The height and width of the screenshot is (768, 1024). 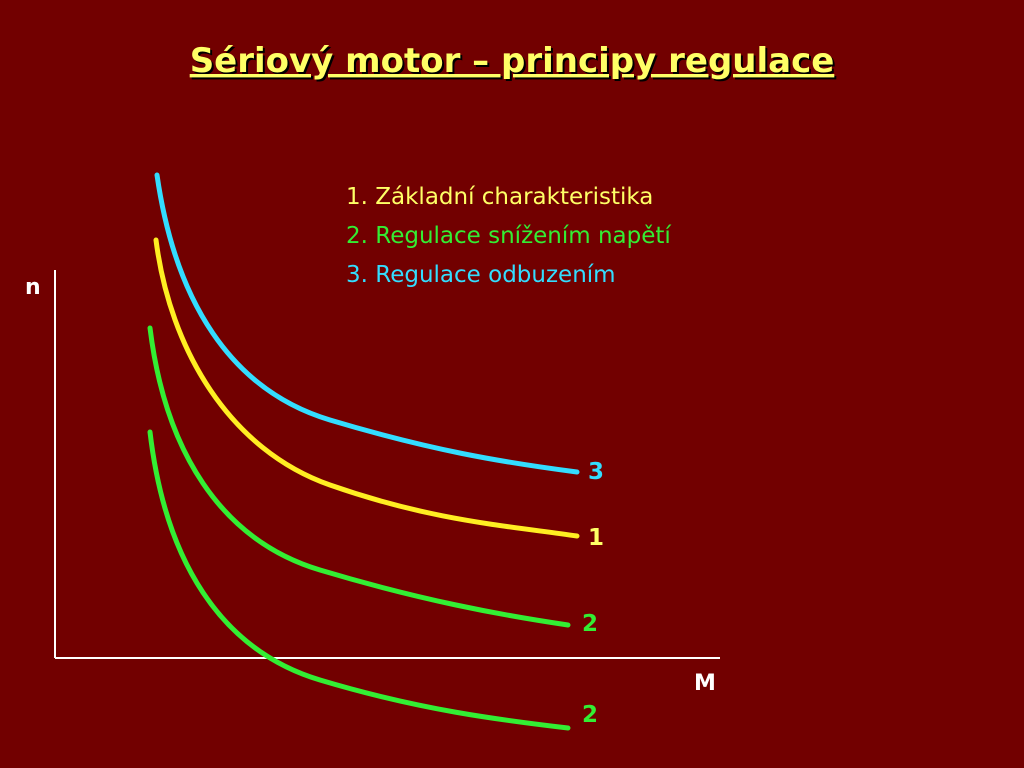 What do you see at coordinates (33, 287) in the screenshot?
I see `y-axis-label: n` at bounding box center [33, 287].